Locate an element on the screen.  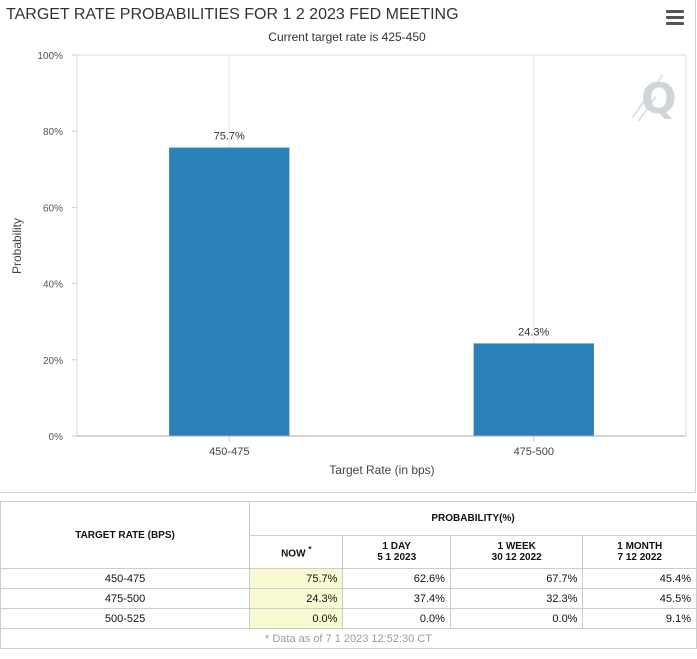
now-cell: 75.7% is located at coordinates (296, 578).